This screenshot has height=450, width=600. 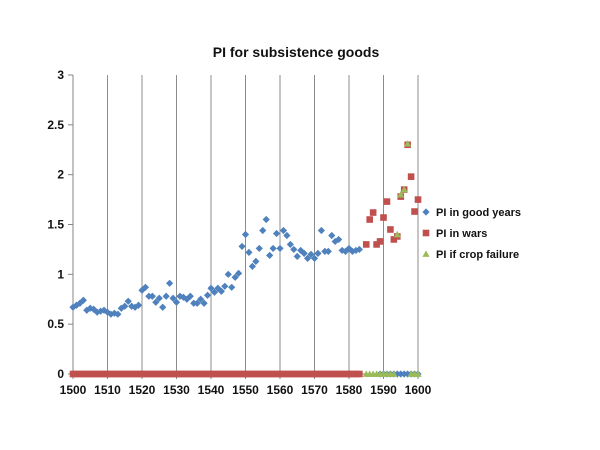 What do you see at coordinates (418, 390) in the screenshot?
I see `x-tick-label: 1600` at bounding box center [418, 390].